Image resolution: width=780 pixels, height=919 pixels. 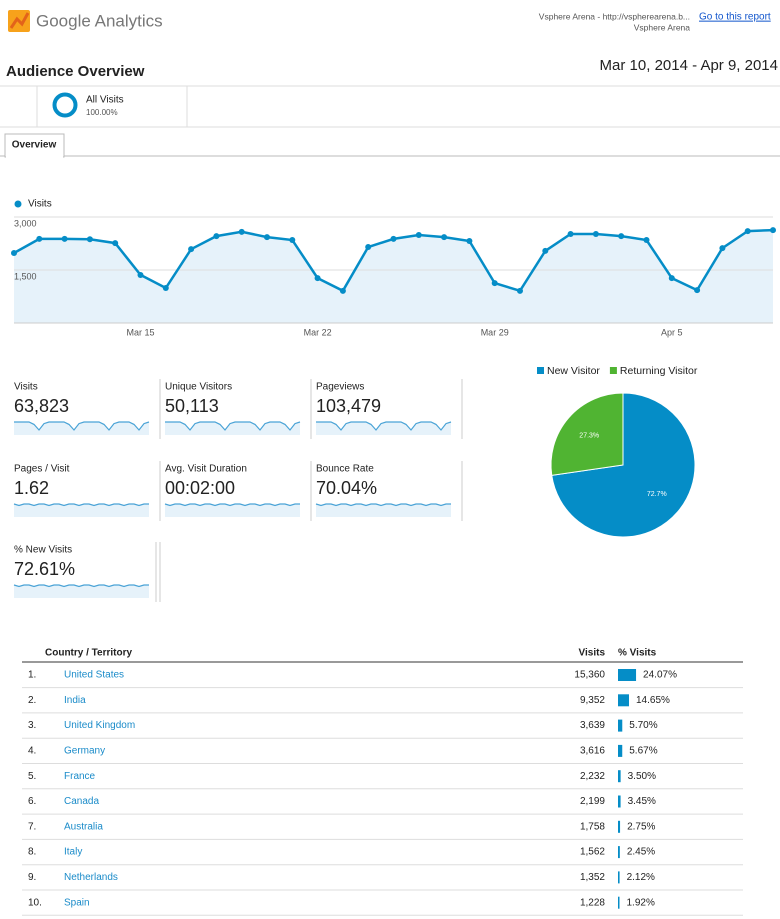 What do you see at coordinates (75, 71) in the screenshot?
I see `report-title: Audience Overview` at bounding box center [75, 71].